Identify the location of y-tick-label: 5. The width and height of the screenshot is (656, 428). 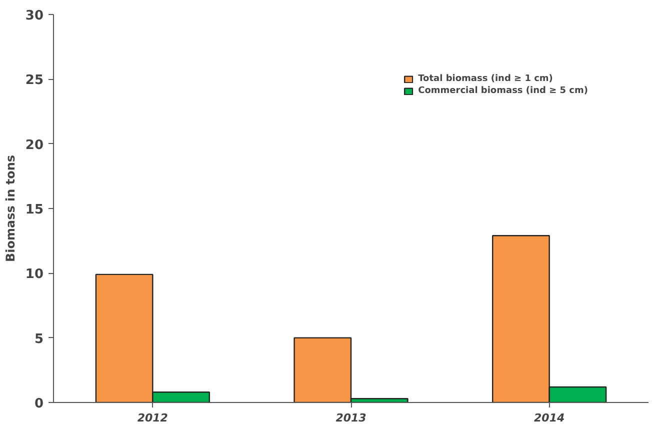
(39, 339).